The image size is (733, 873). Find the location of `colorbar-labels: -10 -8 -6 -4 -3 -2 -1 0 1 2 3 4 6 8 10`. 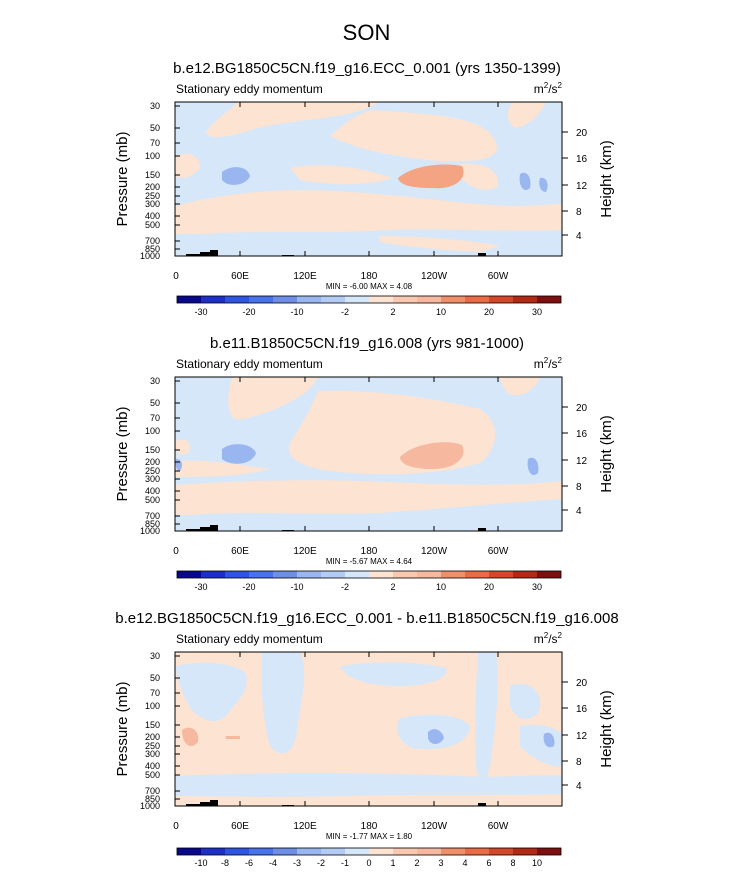

colorbar-labels: -10 -8 -6 -4 -3 -2 -1 0 1 2 3 4 6 8 10 is located at coordinates (368, 863).